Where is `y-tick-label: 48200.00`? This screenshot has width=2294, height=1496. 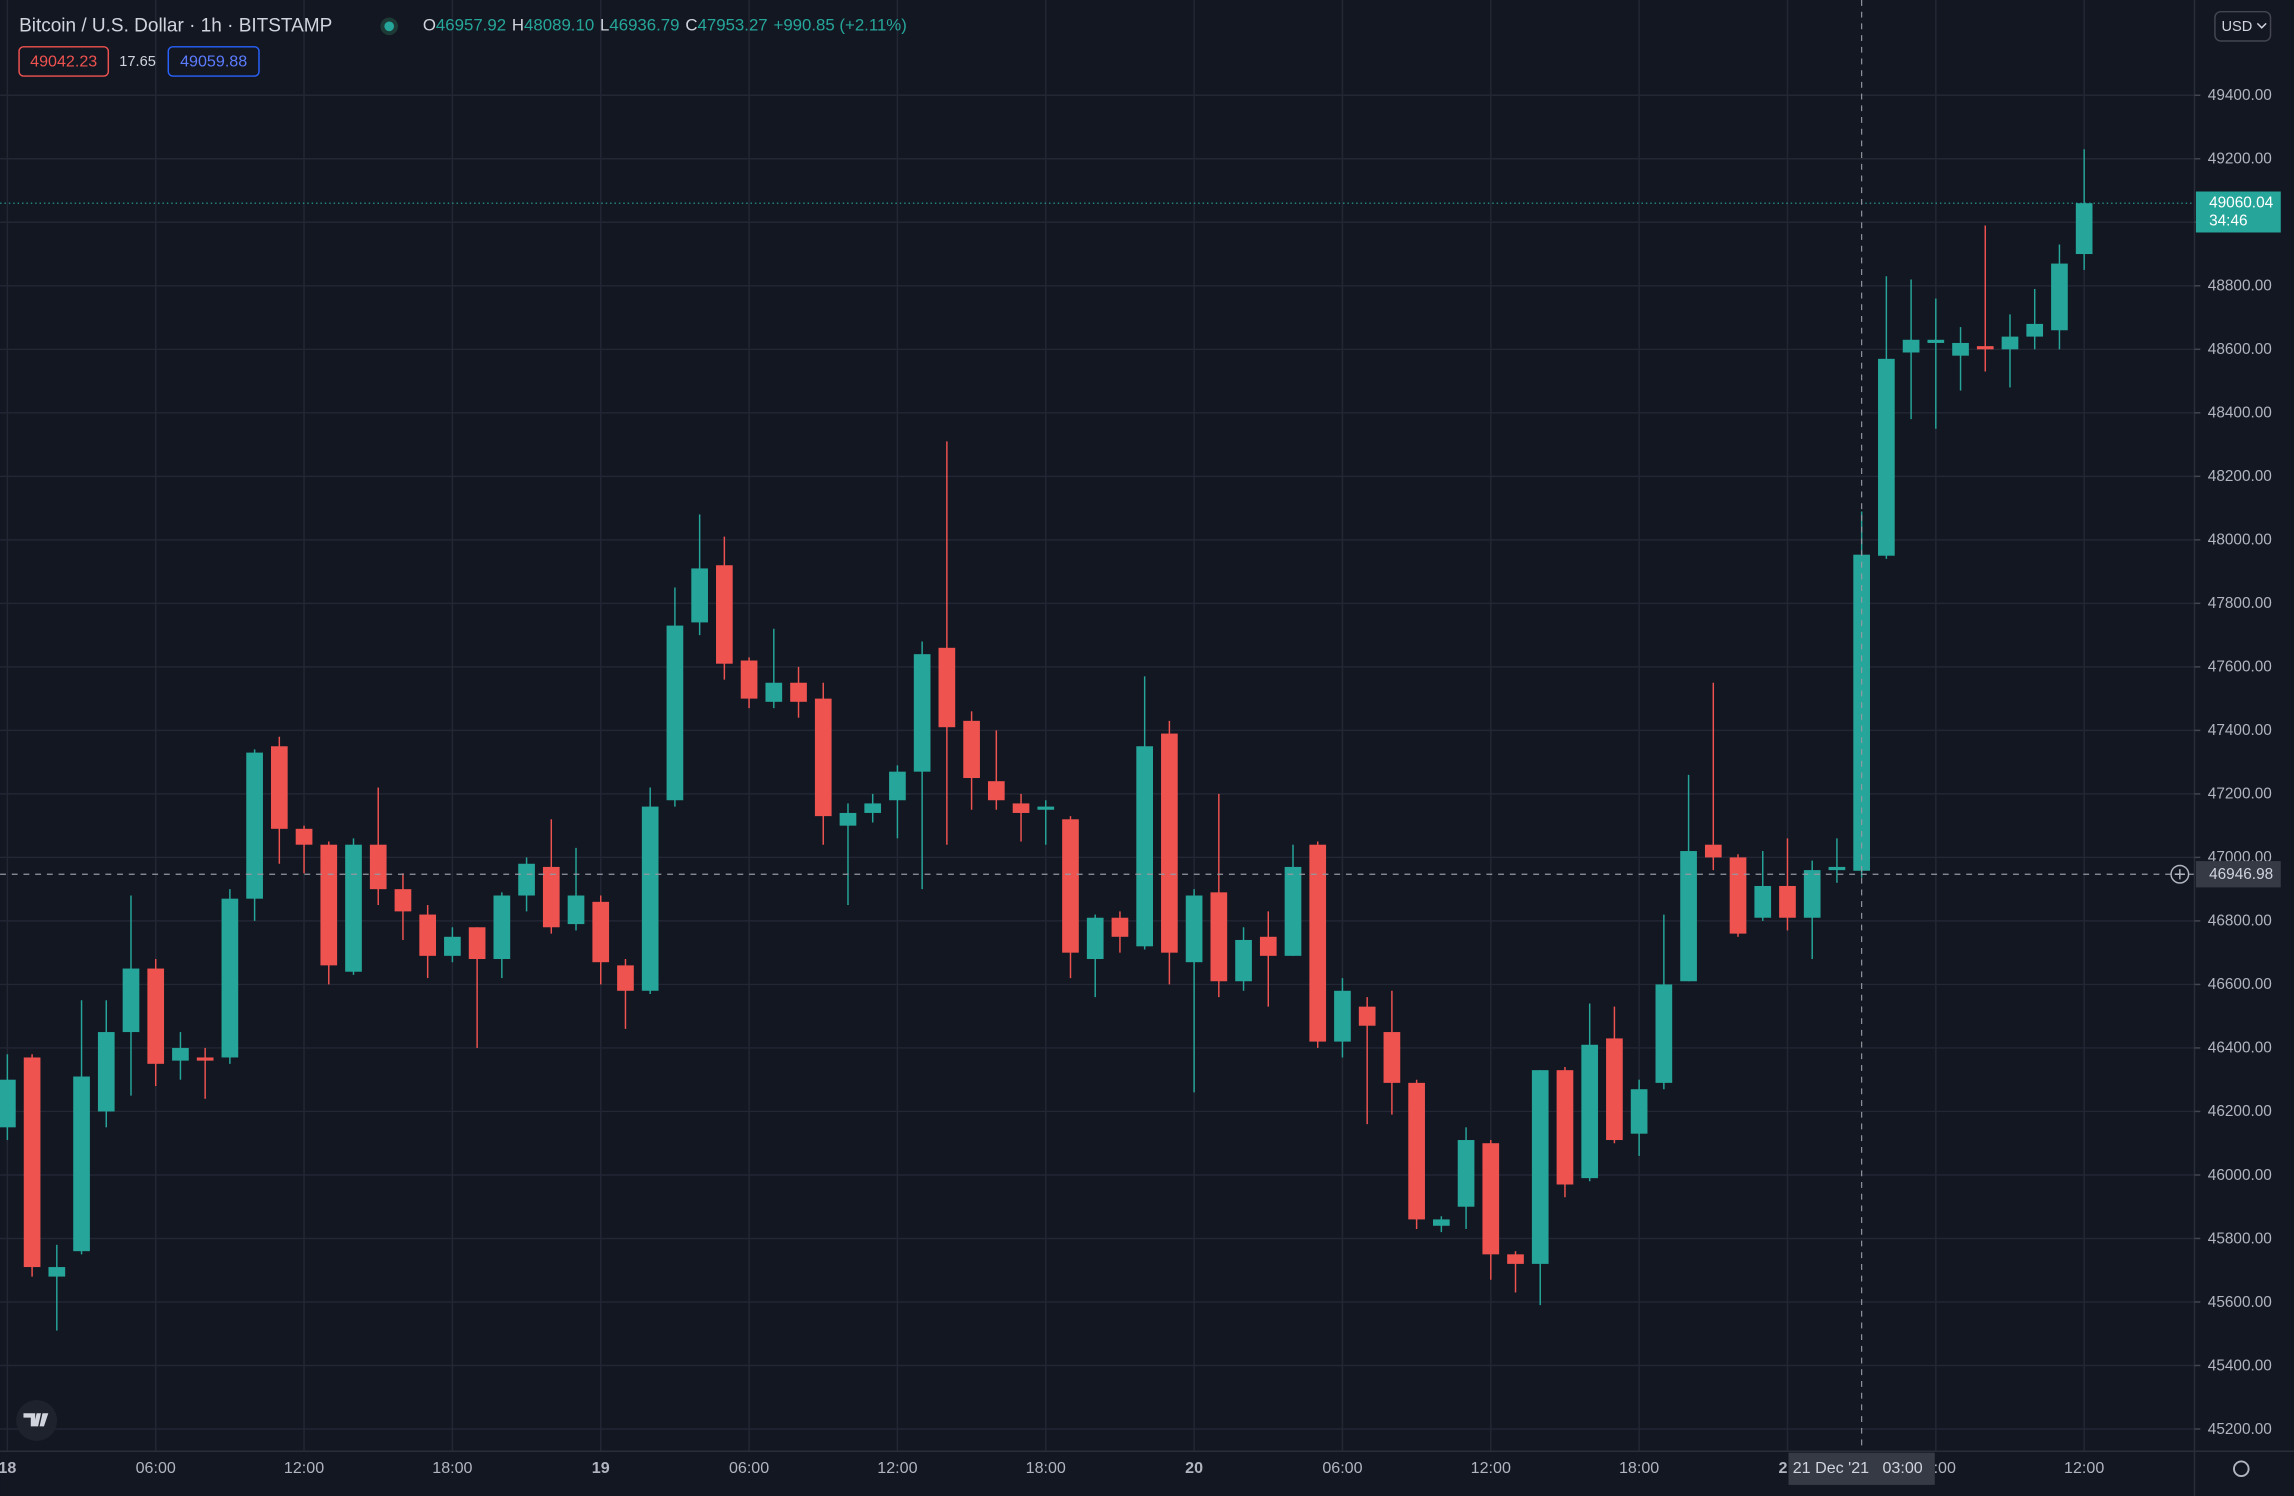
y-tick-label: 48200.00 is located at coordinates (2240, 476).